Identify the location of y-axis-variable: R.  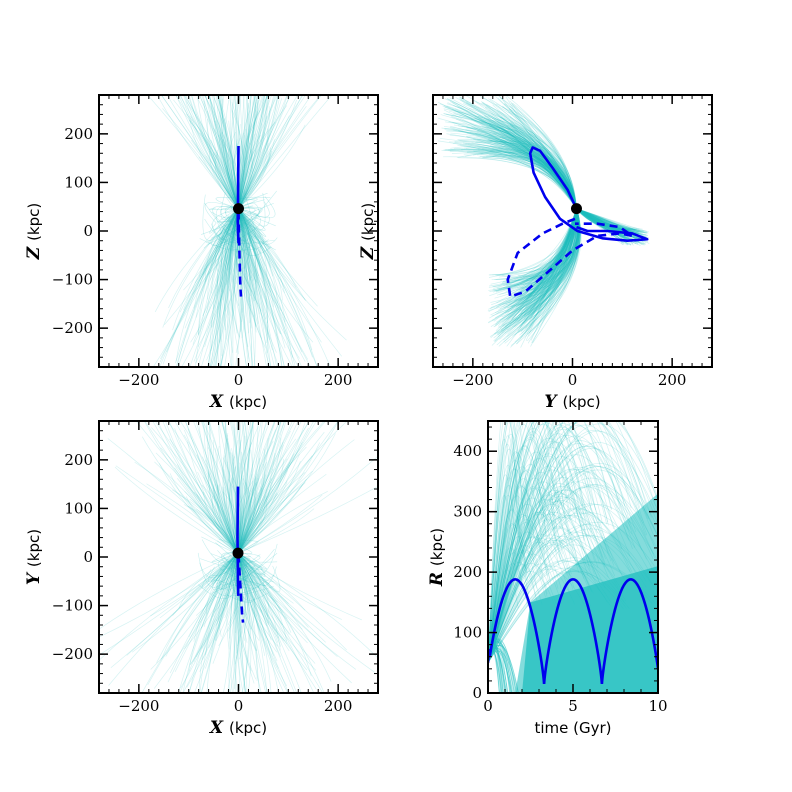
(437, 576).